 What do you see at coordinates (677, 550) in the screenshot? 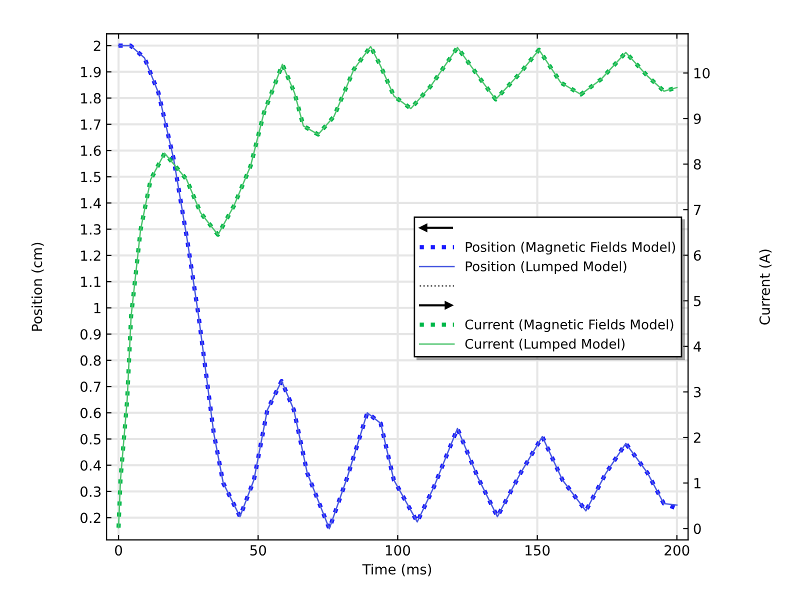
I see `x-tick-label: 200` at bounding box center [677, 550].